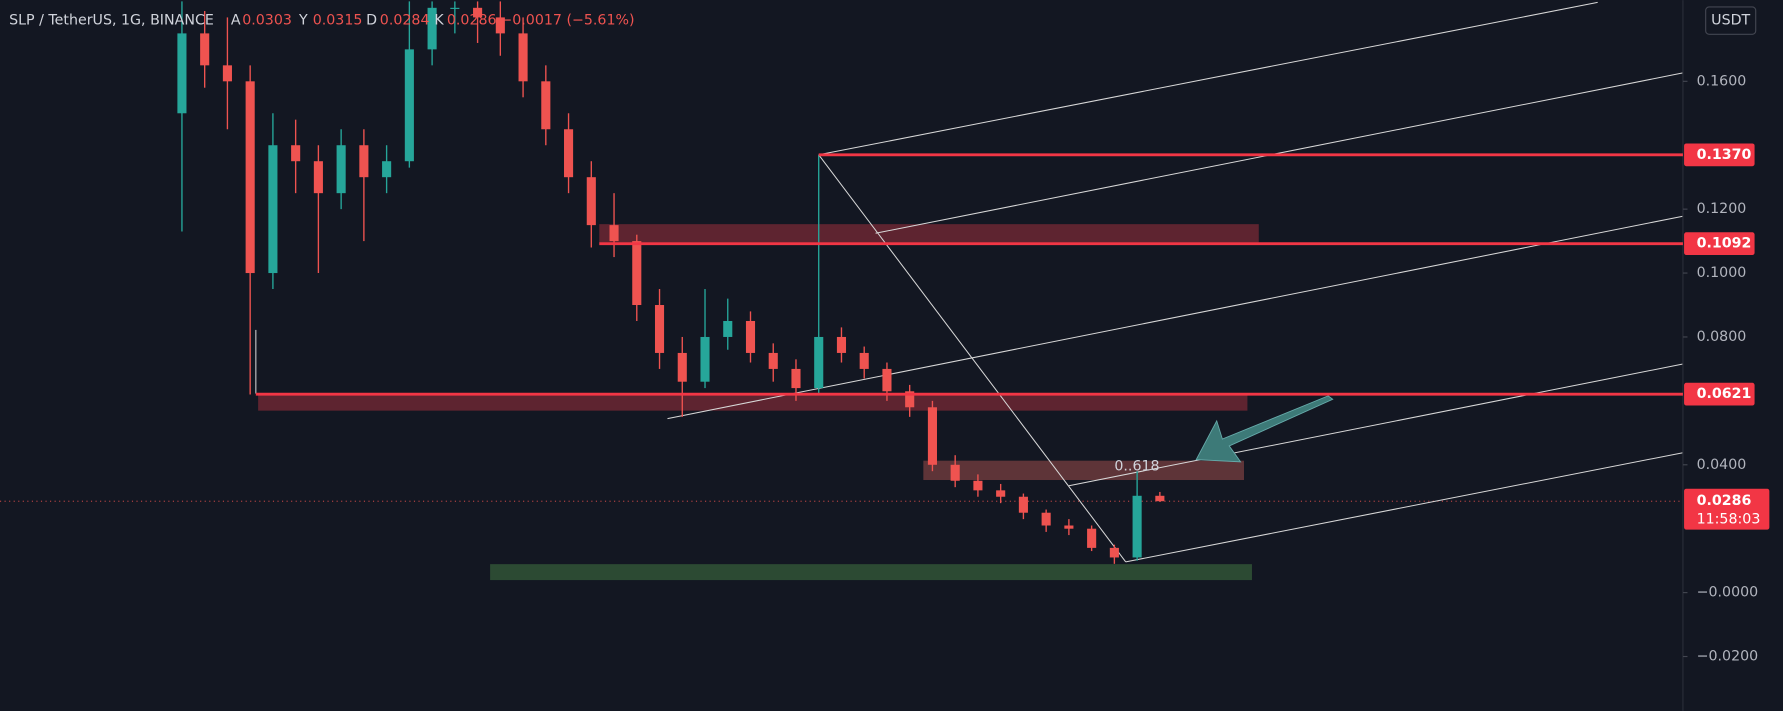  What do you see at coordinates (1722, 209) in the screenshot?
I see `y-tick-label: 0.1200` at bounding box center [1722, 209].